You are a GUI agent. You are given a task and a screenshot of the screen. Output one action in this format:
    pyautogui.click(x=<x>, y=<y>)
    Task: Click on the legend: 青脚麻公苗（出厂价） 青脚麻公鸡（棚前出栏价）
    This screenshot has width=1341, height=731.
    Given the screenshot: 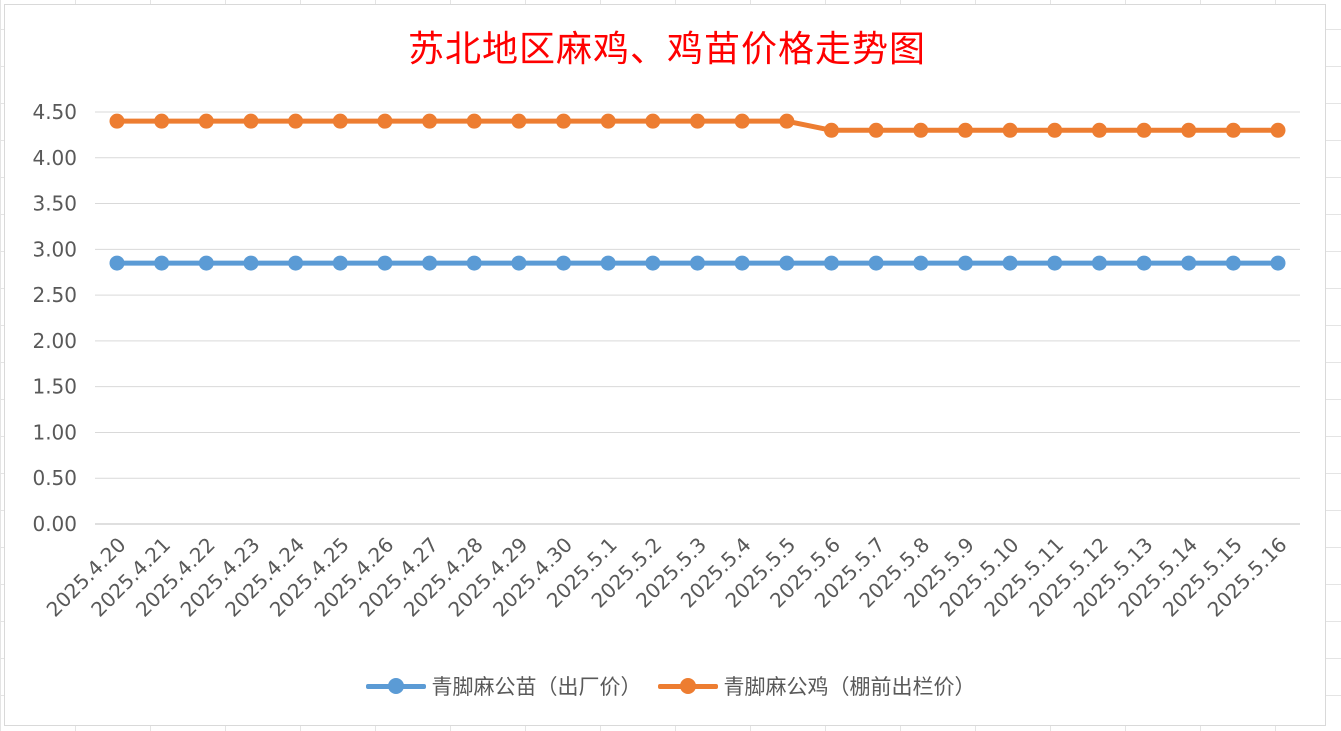 What is the action you would take?
    pyautogui.click(x=670, y=686)
    